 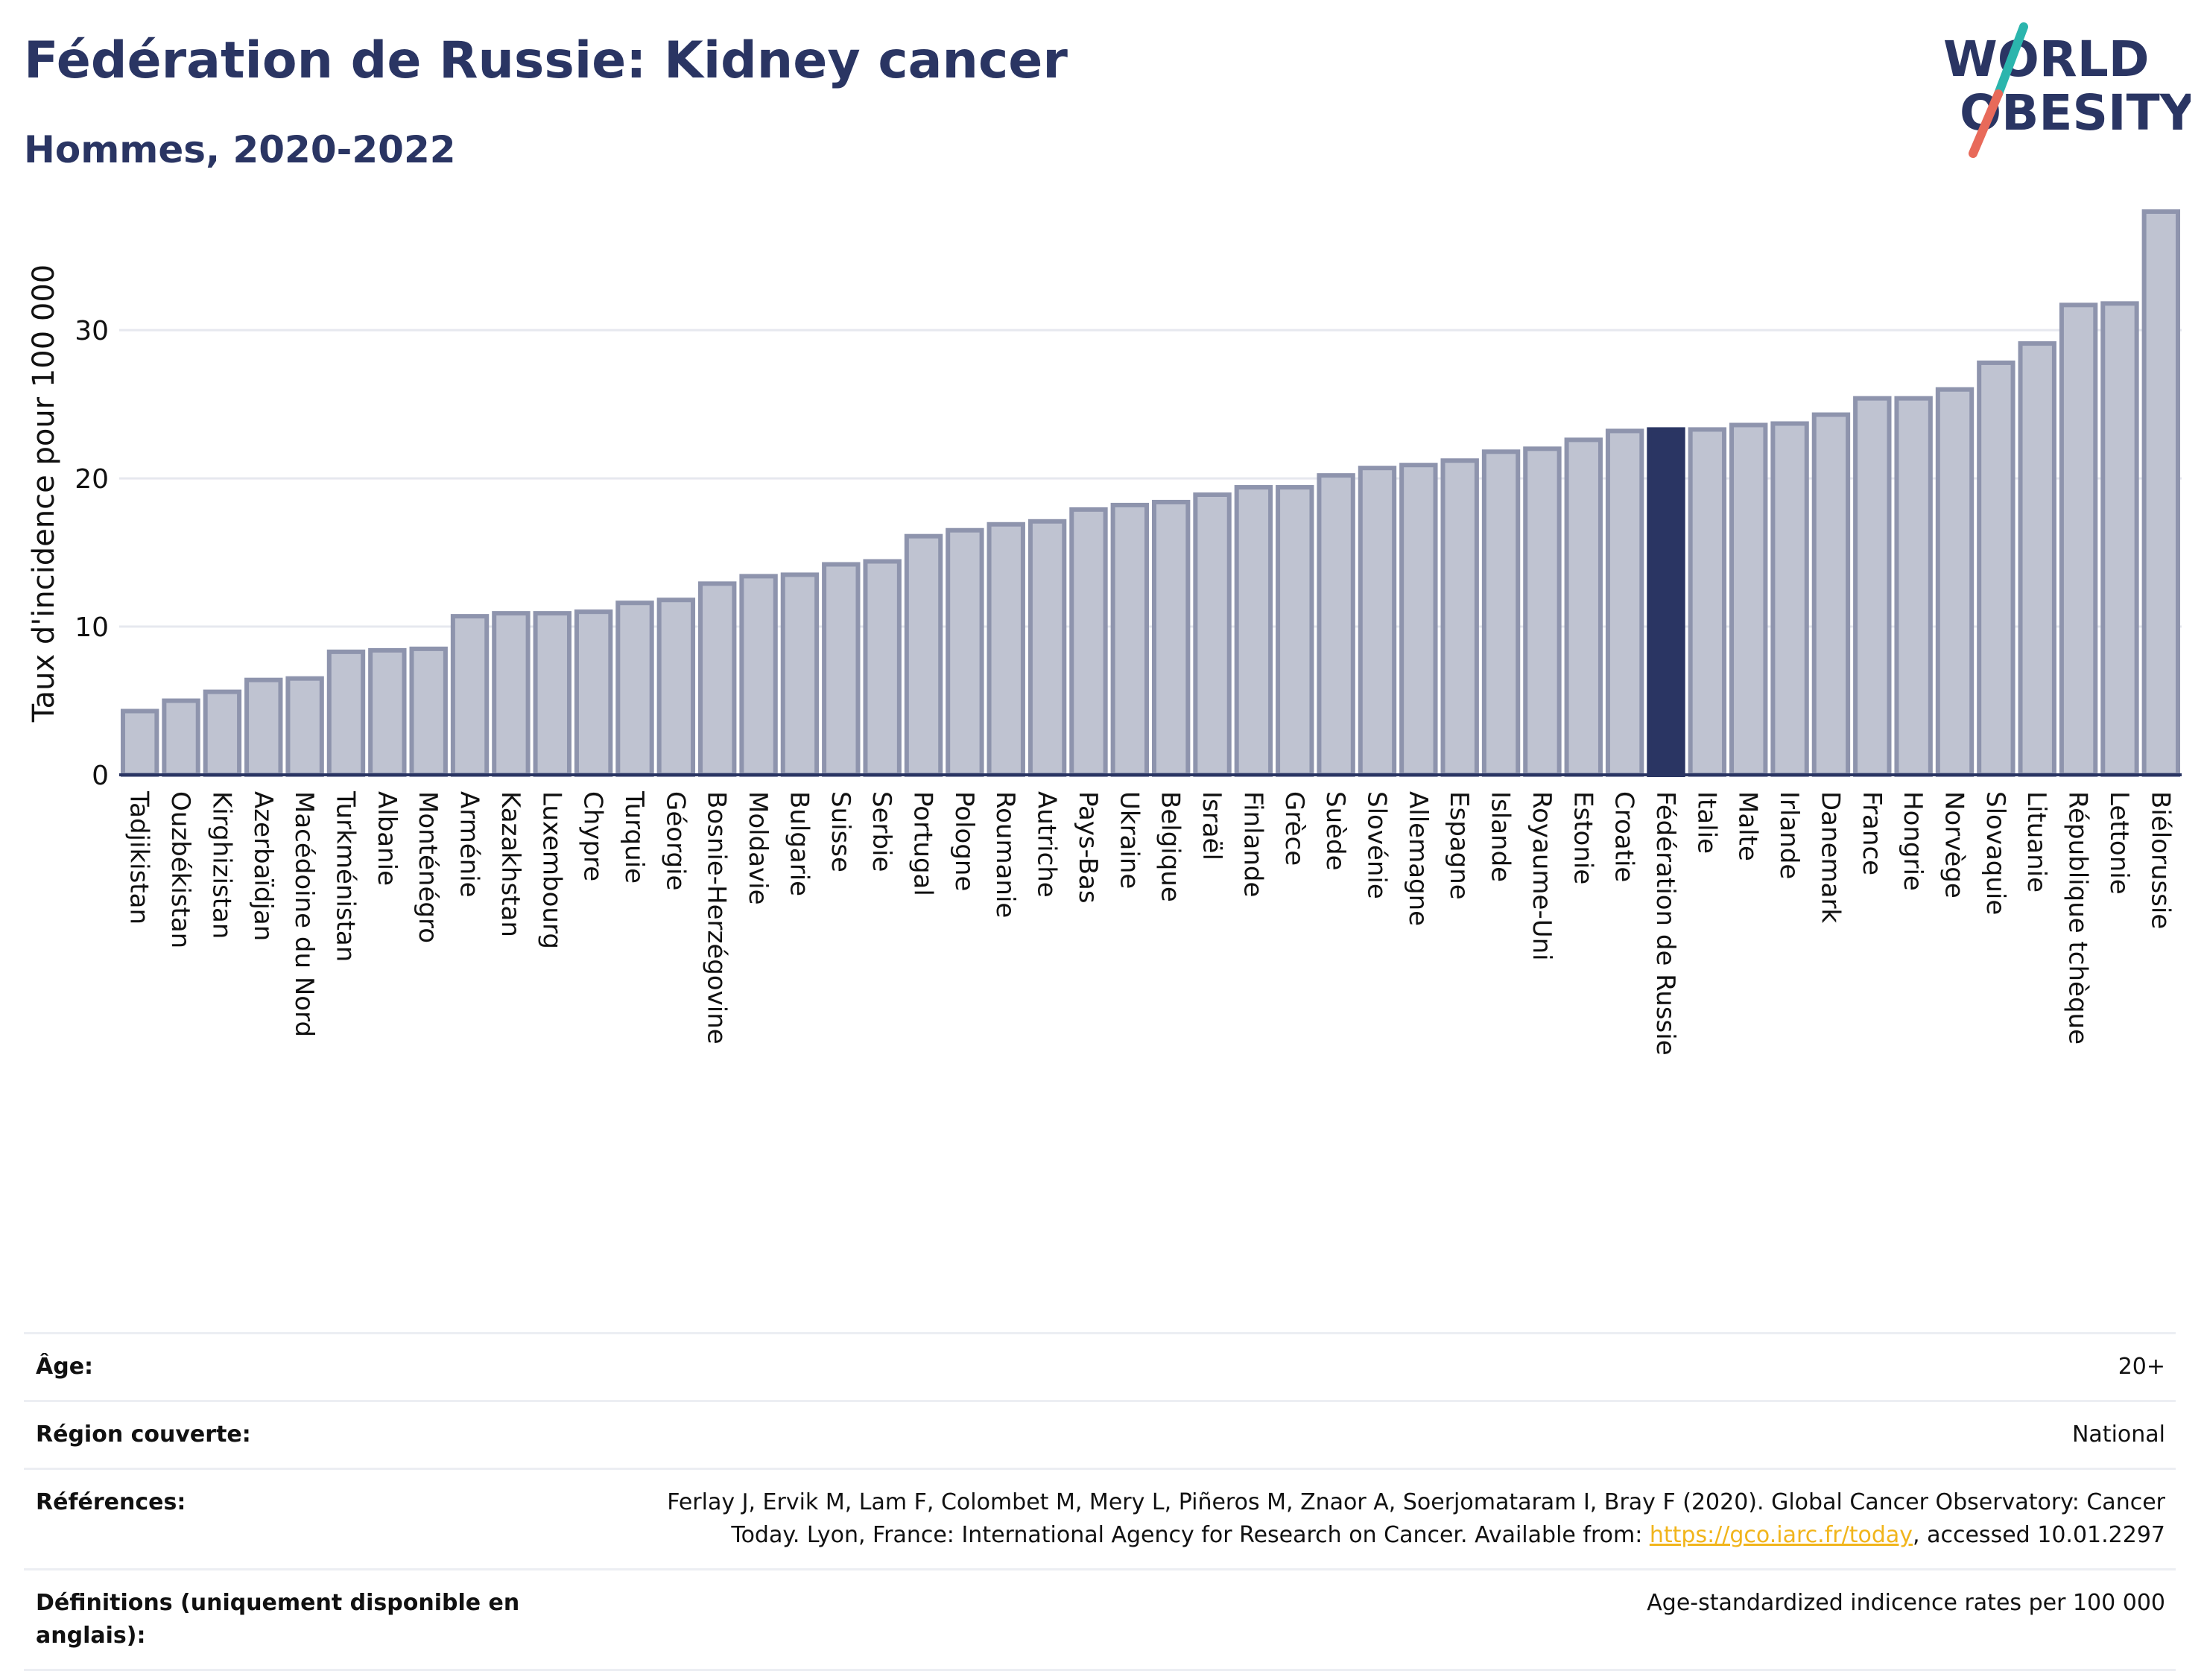 I want to click on x-tick-label: Malte, so click(x=1748, y=826).